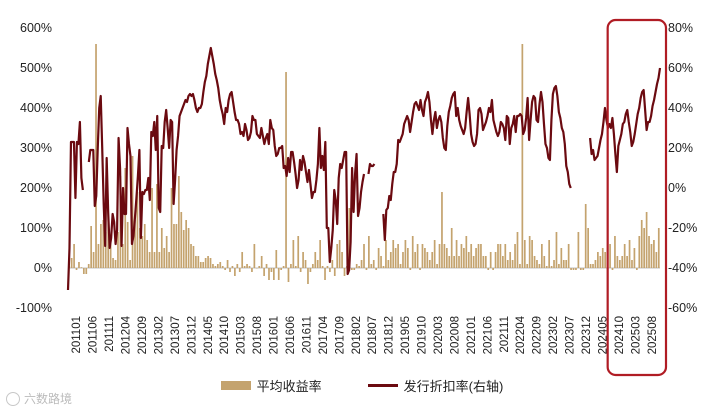 The height and width of the screenshot is (414, 724). I want to click on x-tick-label: 202003, so click(439, 335).